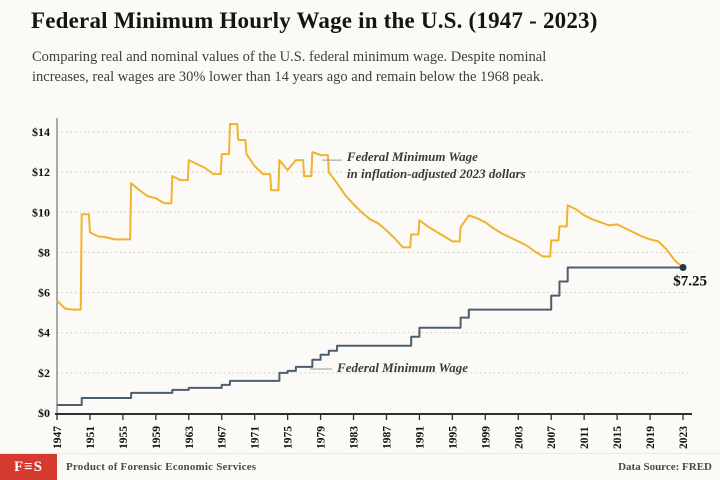  What do you see at coordinates (651, 437) in the screenshot?
I see `x-tick-label: 2019` at bounding box center [651, 437].